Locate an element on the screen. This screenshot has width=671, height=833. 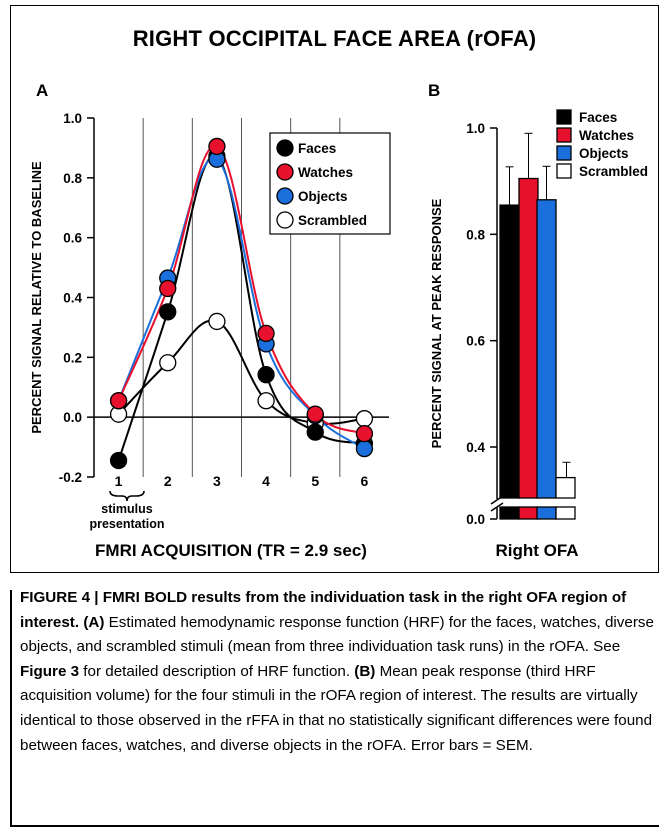
x-tick-label: 6 is located at coordinates (365, 481).